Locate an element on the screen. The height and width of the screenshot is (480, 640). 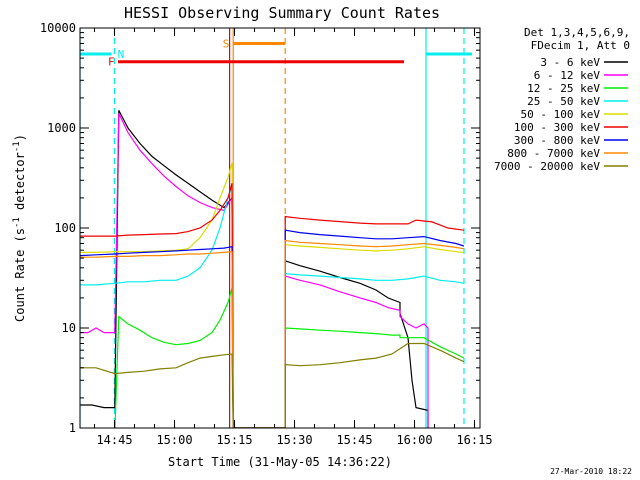
legend-header-line-1: Det 1,3,4,5,6,9, is located at coordinates (577, 32).